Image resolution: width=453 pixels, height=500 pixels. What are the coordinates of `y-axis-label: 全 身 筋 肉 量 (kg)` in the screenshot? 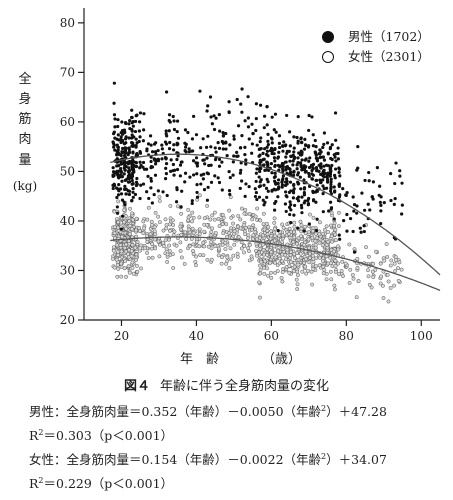 It's located at (25, 132).